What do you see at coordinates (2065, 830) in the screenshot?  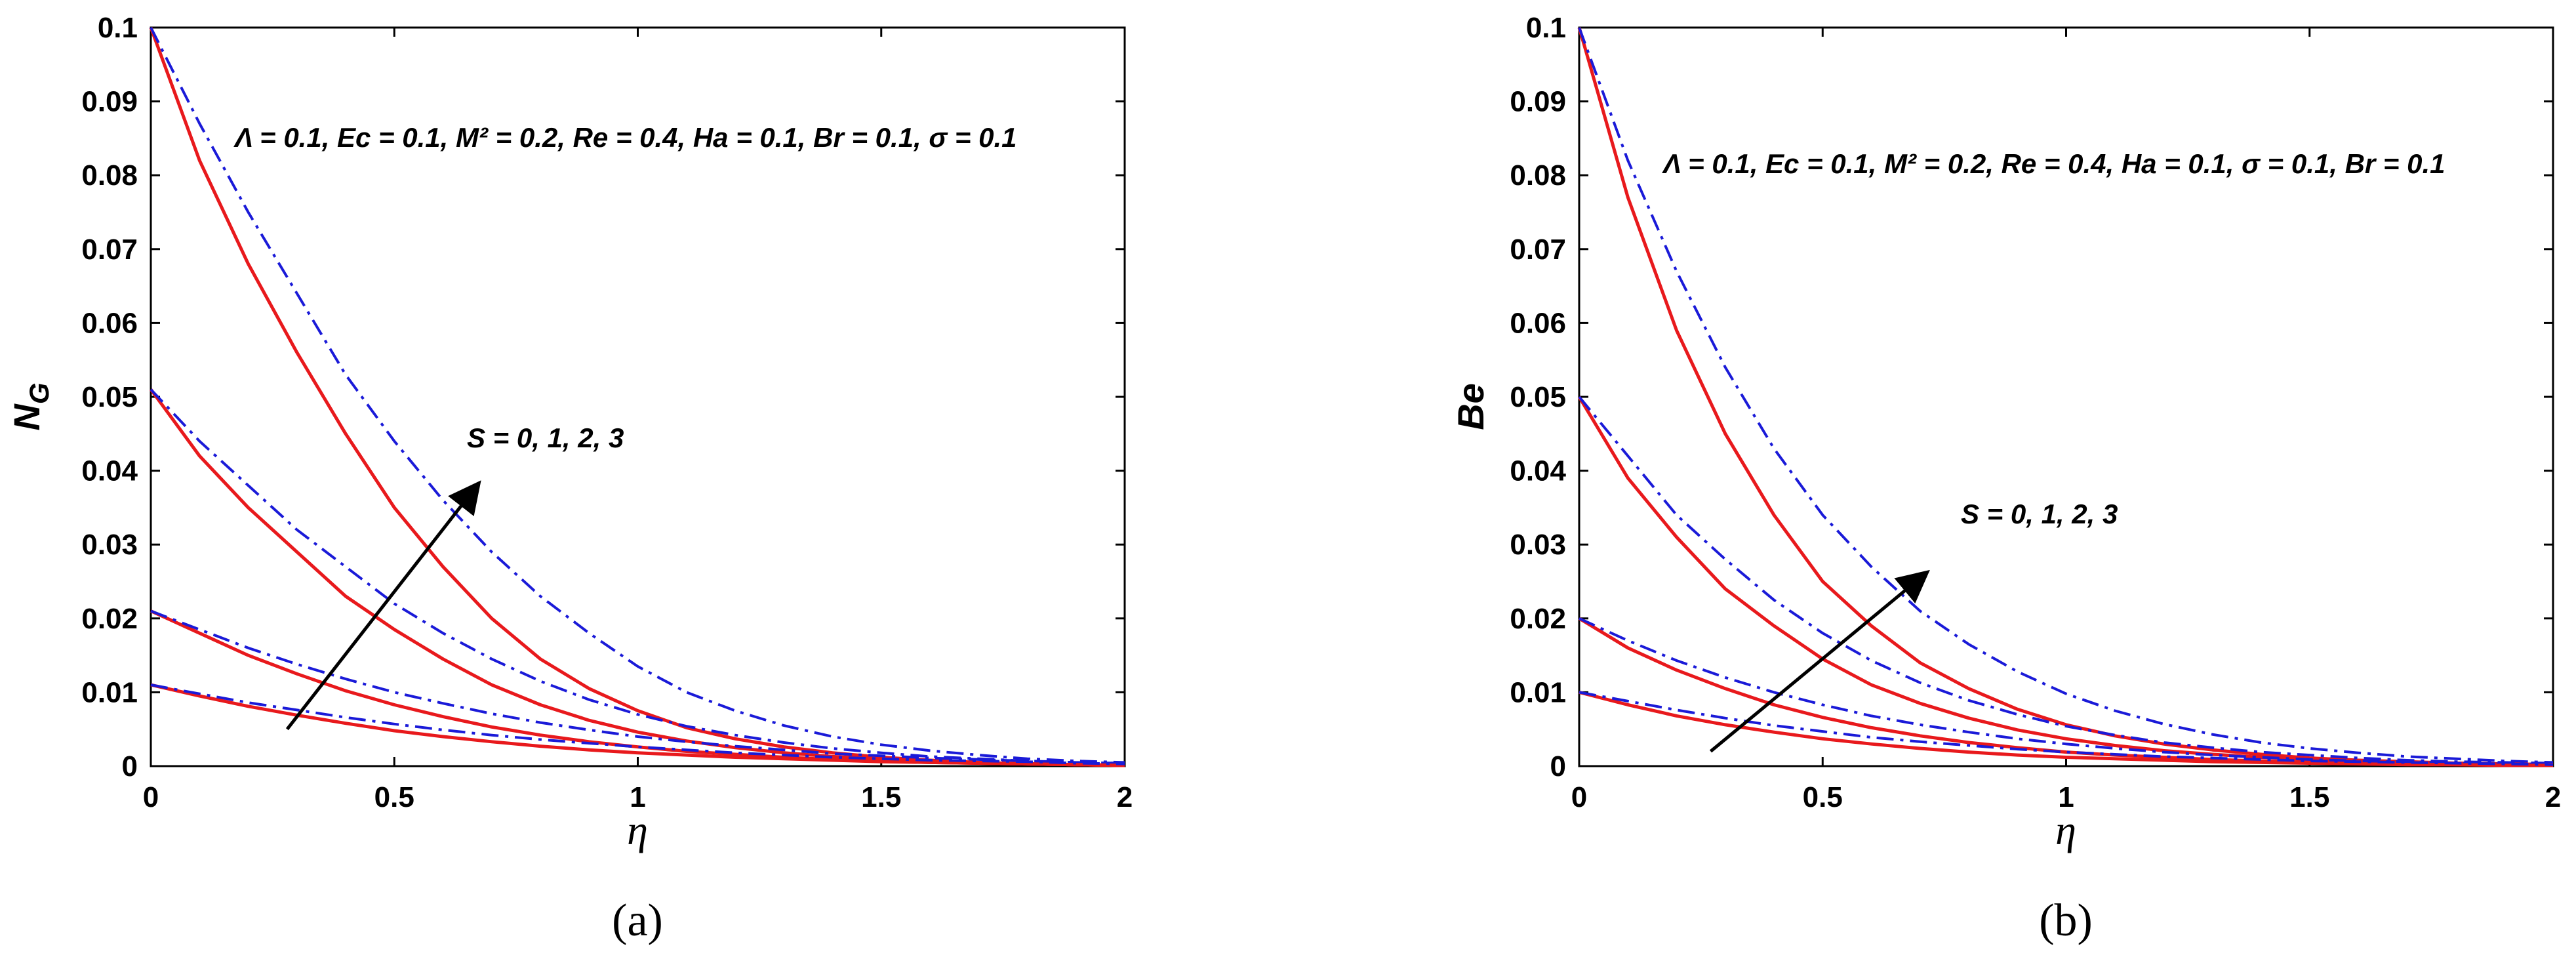 I see `x-axis-label-b: η` at bounding box center [2065, 830].